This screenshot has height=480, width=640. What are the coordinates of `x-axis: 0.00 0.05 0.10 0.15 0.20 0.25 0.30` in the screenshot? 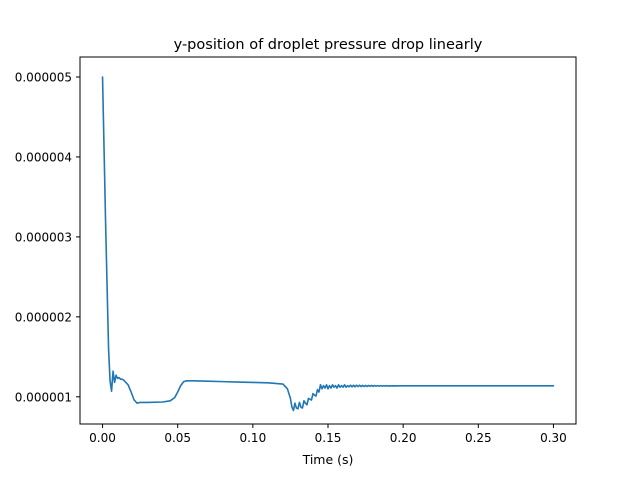 It's located at (328, 434).